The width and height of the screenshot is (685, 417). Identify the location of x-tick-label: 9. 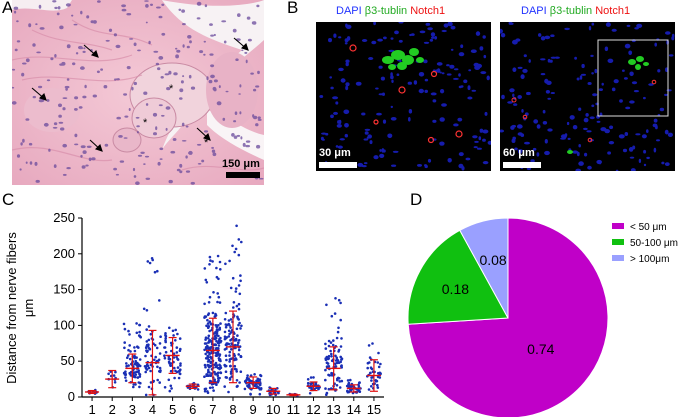
(253, 409).